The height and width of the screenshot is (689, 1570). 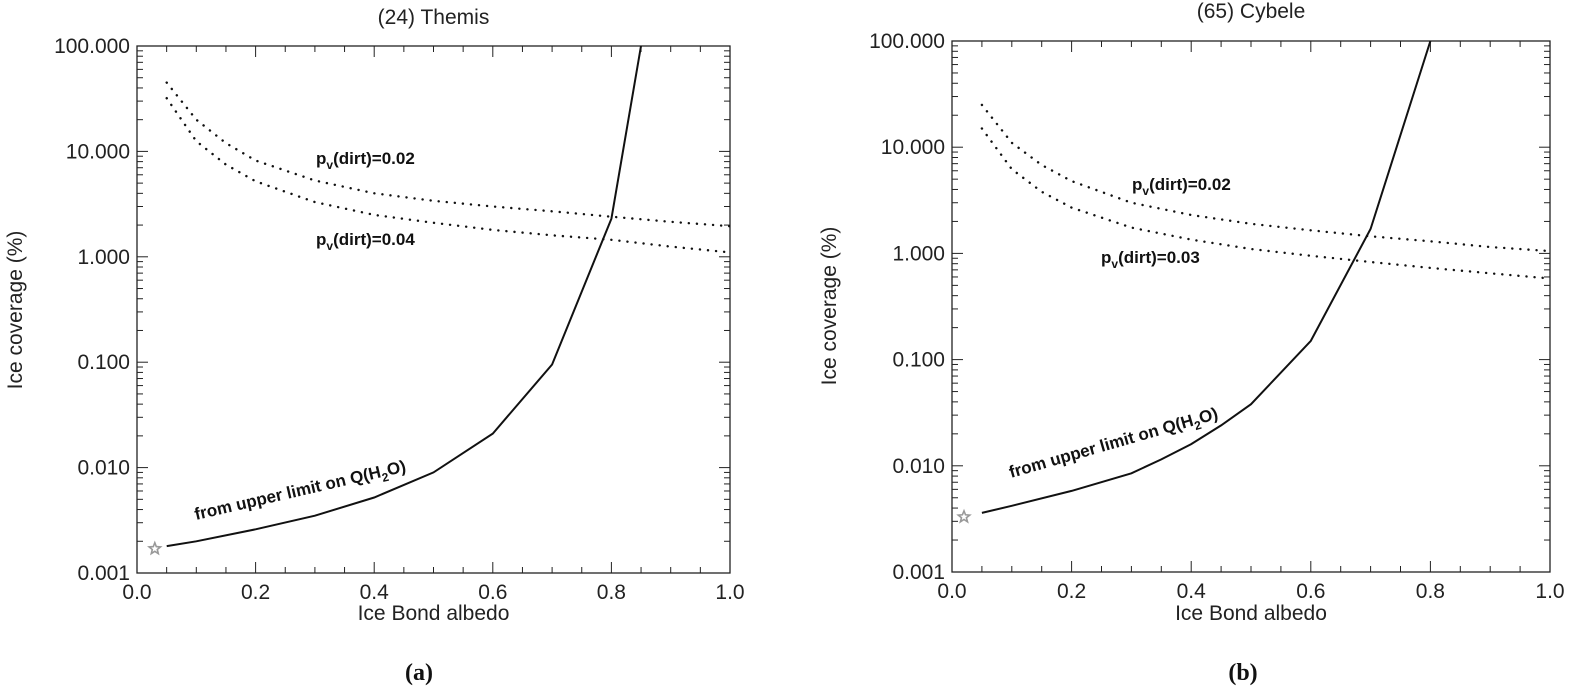 I want to click on chart-title: (65) Cybele, so click(x=1251, y=11).